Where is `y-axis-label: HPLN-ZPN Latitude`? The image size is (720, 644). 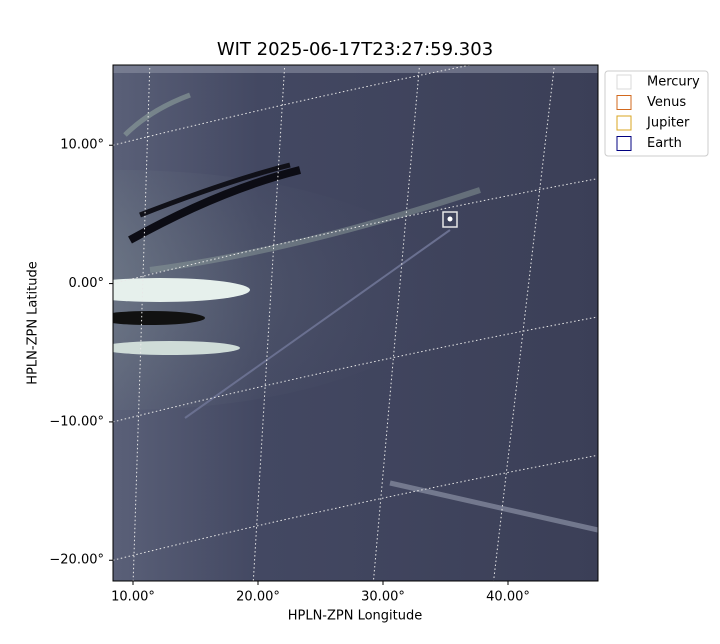
y-axis-label: HPLN-ZPN Latitude is located at coordinates (33, 322).